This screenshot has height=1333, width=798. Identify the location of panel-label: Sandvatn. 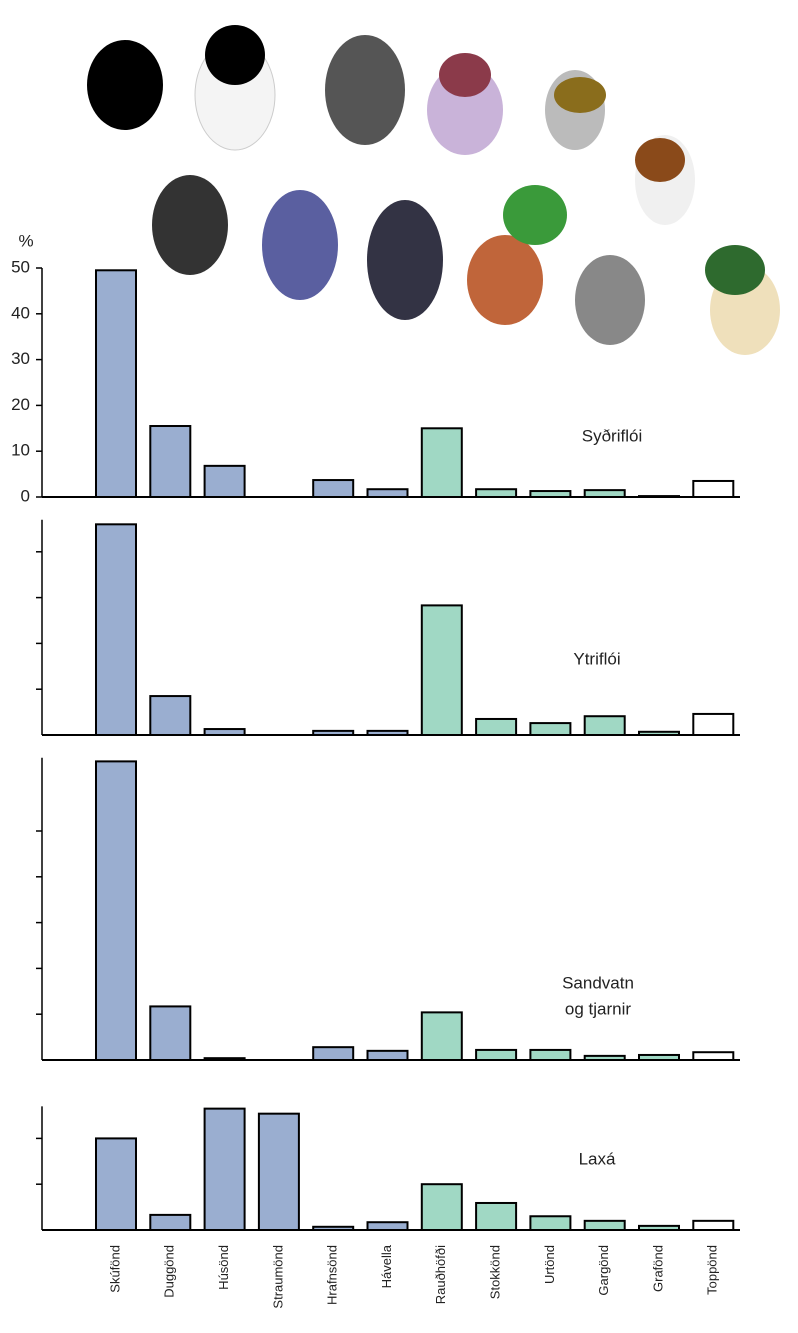
(598, 982).